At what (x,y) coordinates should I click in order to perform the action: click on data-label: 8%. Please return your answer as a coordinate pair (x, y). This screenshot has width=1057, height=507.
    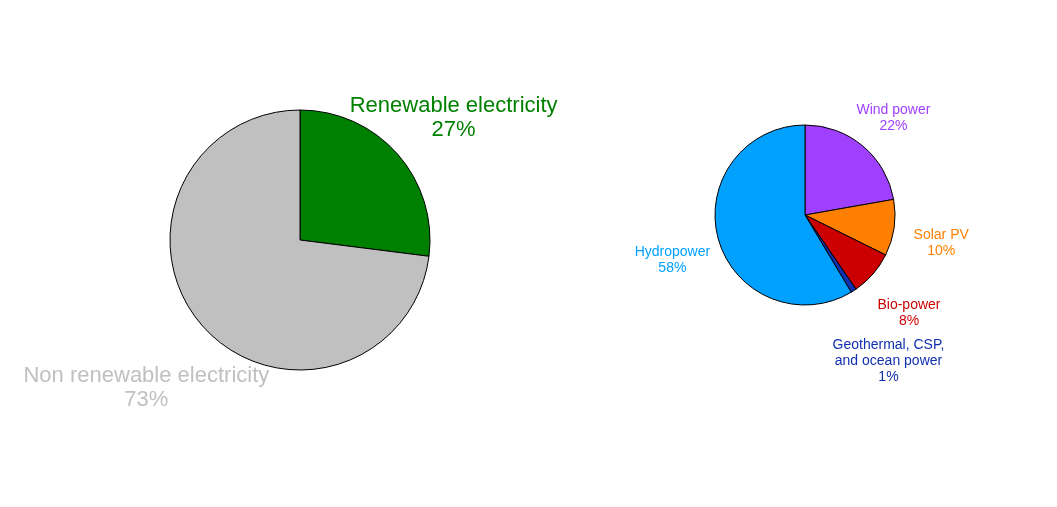
    Looking at the image, I should click on (909, 320).